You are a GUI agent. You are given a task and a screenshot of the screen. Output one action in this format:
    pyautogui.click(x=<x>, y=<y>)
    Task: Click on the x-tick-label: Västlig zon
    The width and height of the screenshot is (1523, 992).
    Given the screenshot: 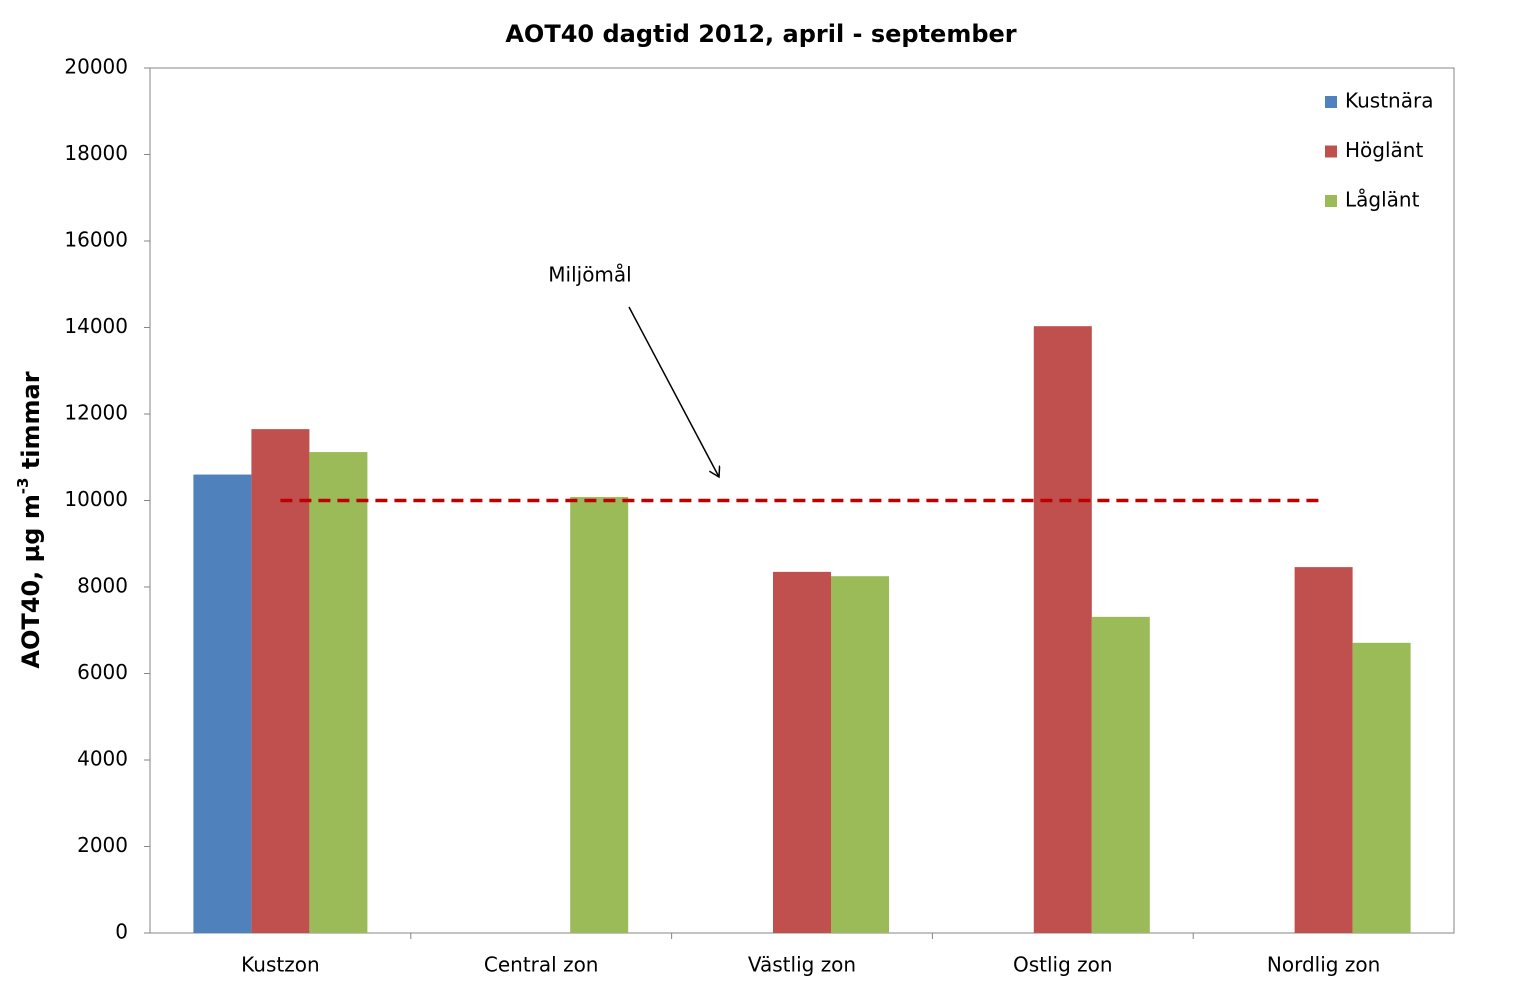 What is the action you would take?
    pyautogui.click(x=802, y=965)
    